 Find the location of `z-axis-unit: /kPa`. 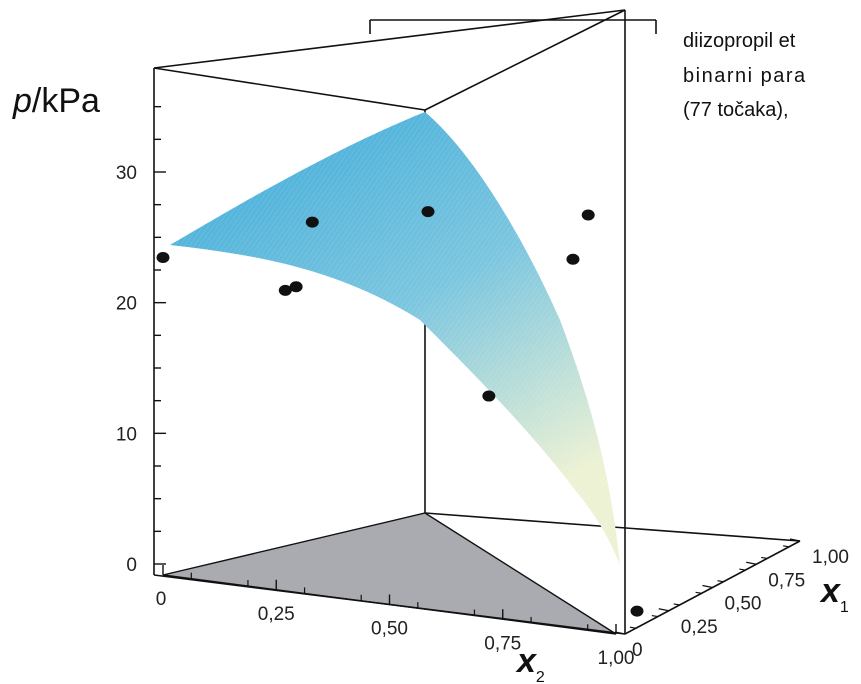

z-axis-unit: /kPa is located at coordinates (66, 101).